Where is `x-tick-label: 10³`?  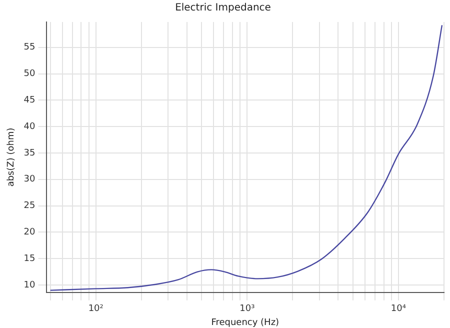 x-tick-label: 10³ is located at coordinates (248, 309).